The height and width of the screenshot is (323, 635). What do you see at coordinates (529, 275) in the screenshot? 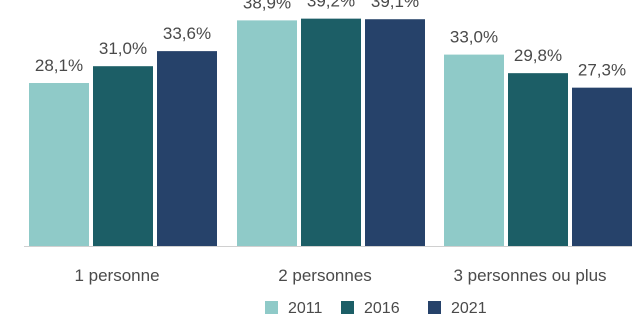
I see `category-label-3: 3 personnes ou plus` at bounding box center [529, 275].